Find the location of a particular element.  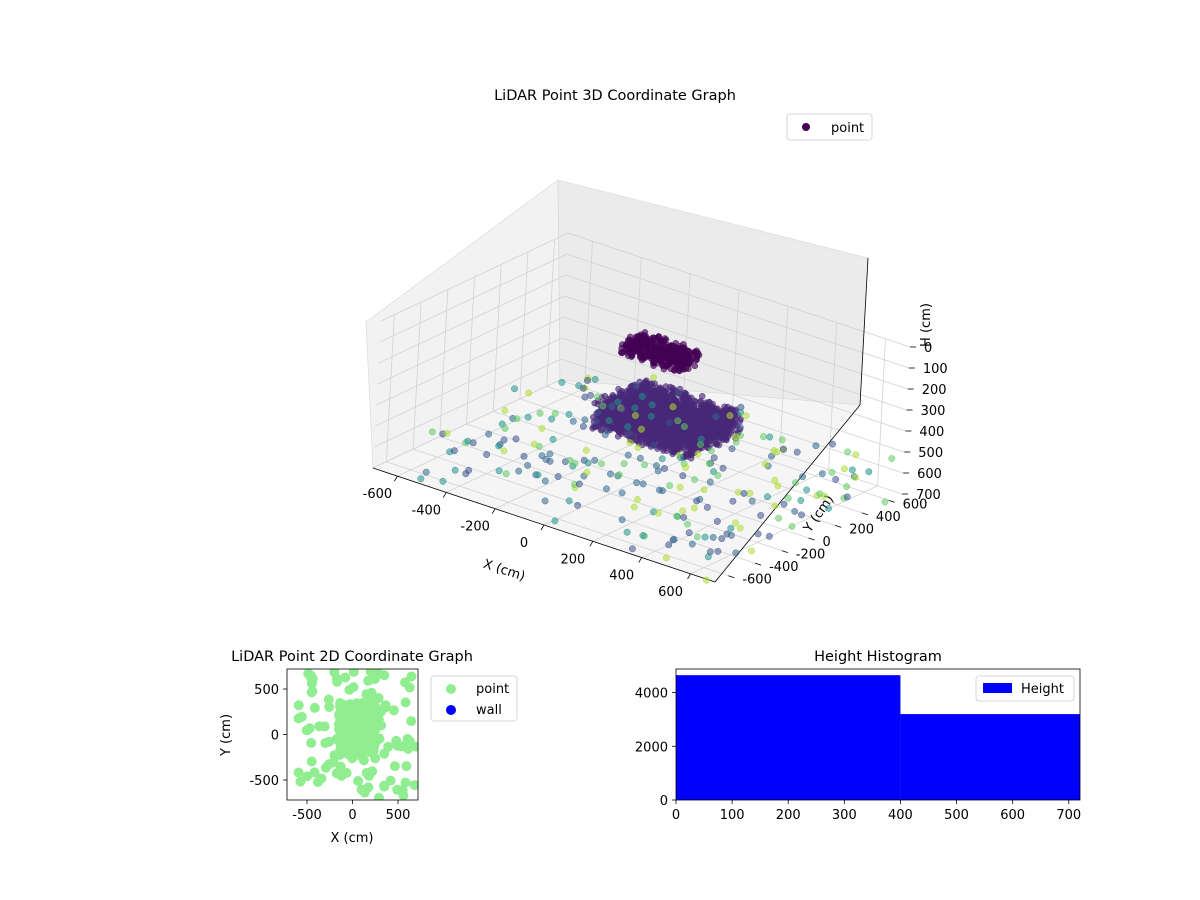

chart-3d-points is located at coordinates (656, 456).